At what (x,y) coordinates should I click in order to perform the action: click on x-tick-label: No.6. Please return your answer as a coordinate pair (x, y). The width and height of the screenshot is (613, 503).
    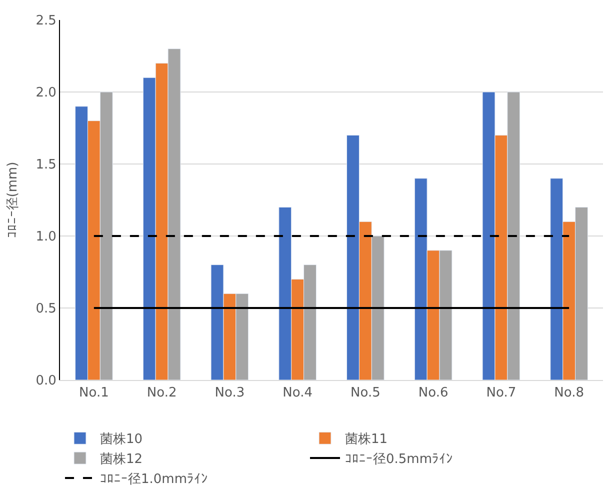
    Looking at the image, I should click on (433, 393).